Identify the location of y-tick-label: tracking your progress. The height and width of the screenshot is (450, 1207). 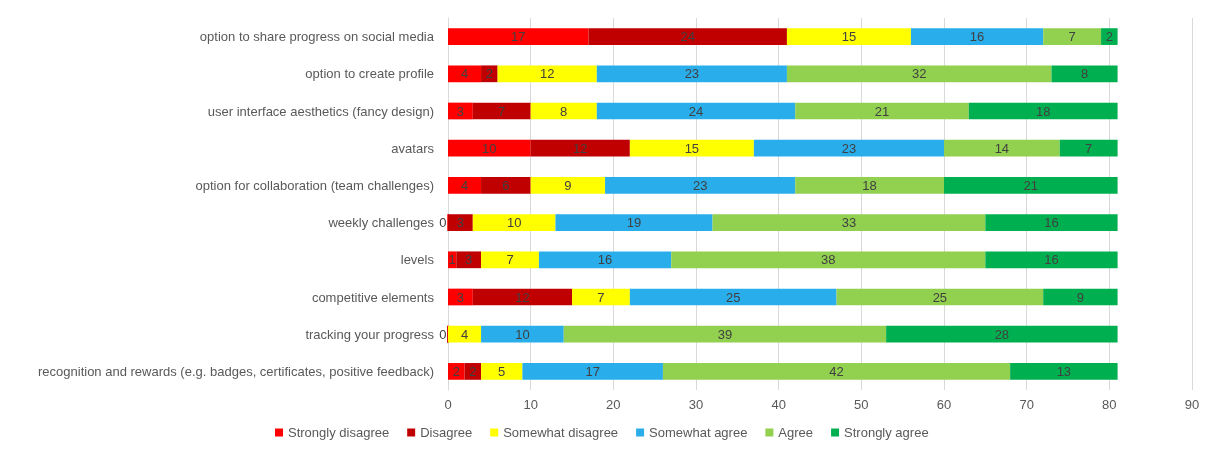
(370, 334).